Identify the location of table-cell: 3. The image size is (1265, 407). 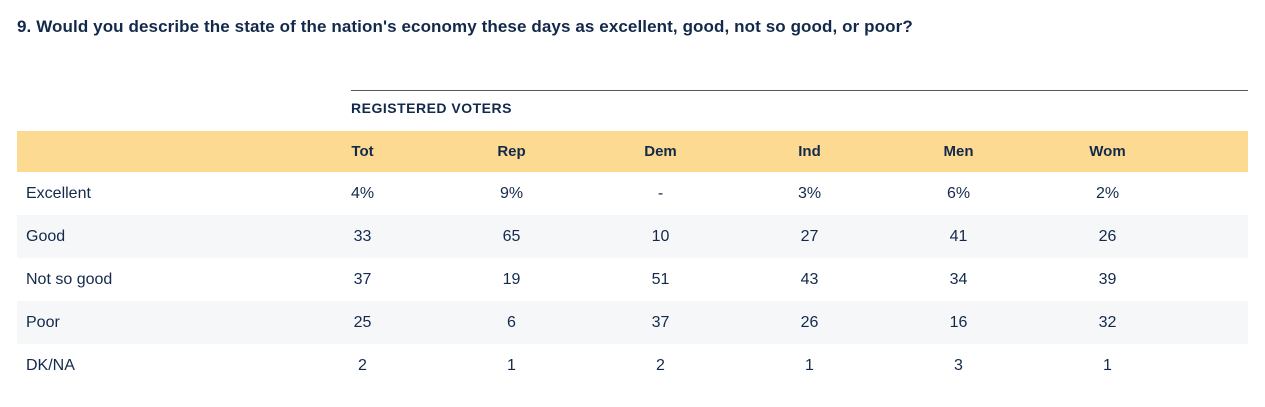
(958, 365).